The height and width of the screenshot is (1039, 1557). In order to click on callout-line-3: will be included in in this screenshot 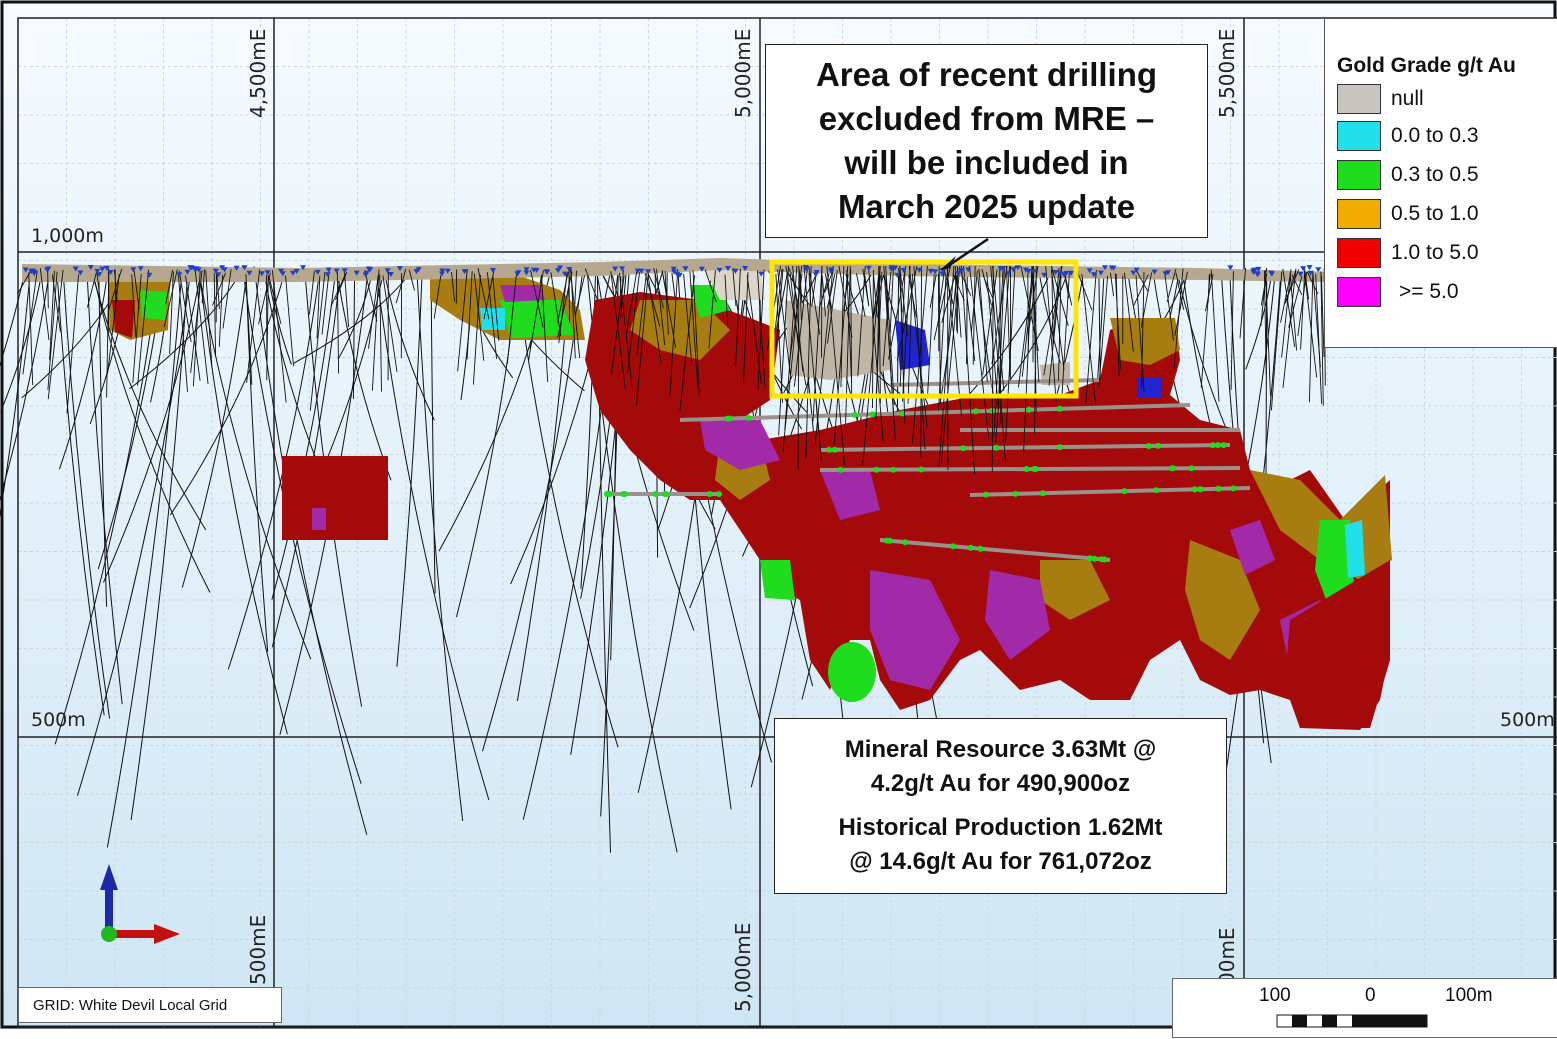, I will do `click(986, 163)`.